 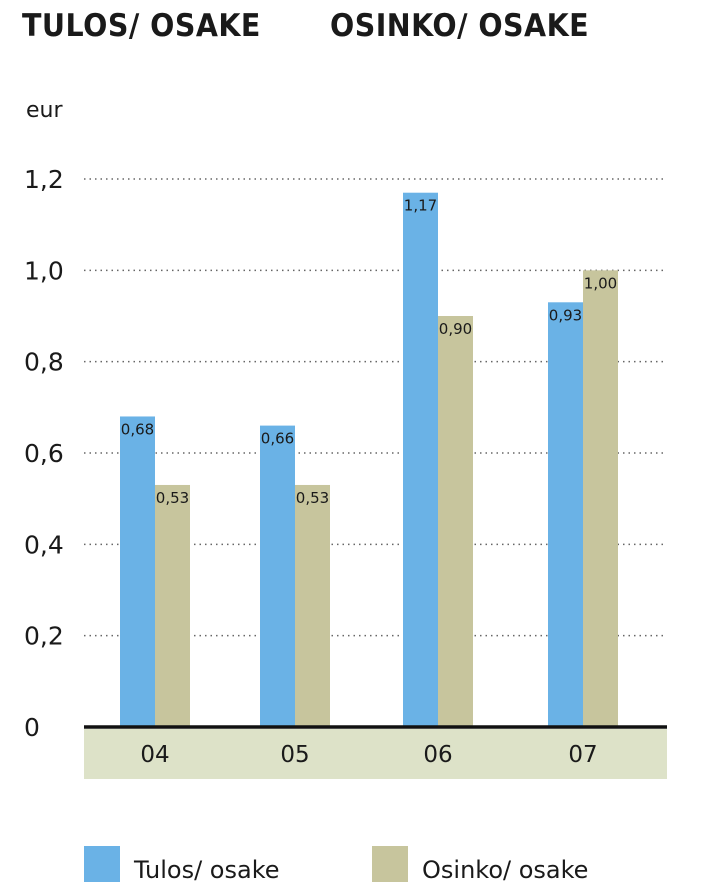 What do you see at coordinates (32, 727) in the screenshot?
I see `y-tick-label: 0` at bounding box center [32, 727].